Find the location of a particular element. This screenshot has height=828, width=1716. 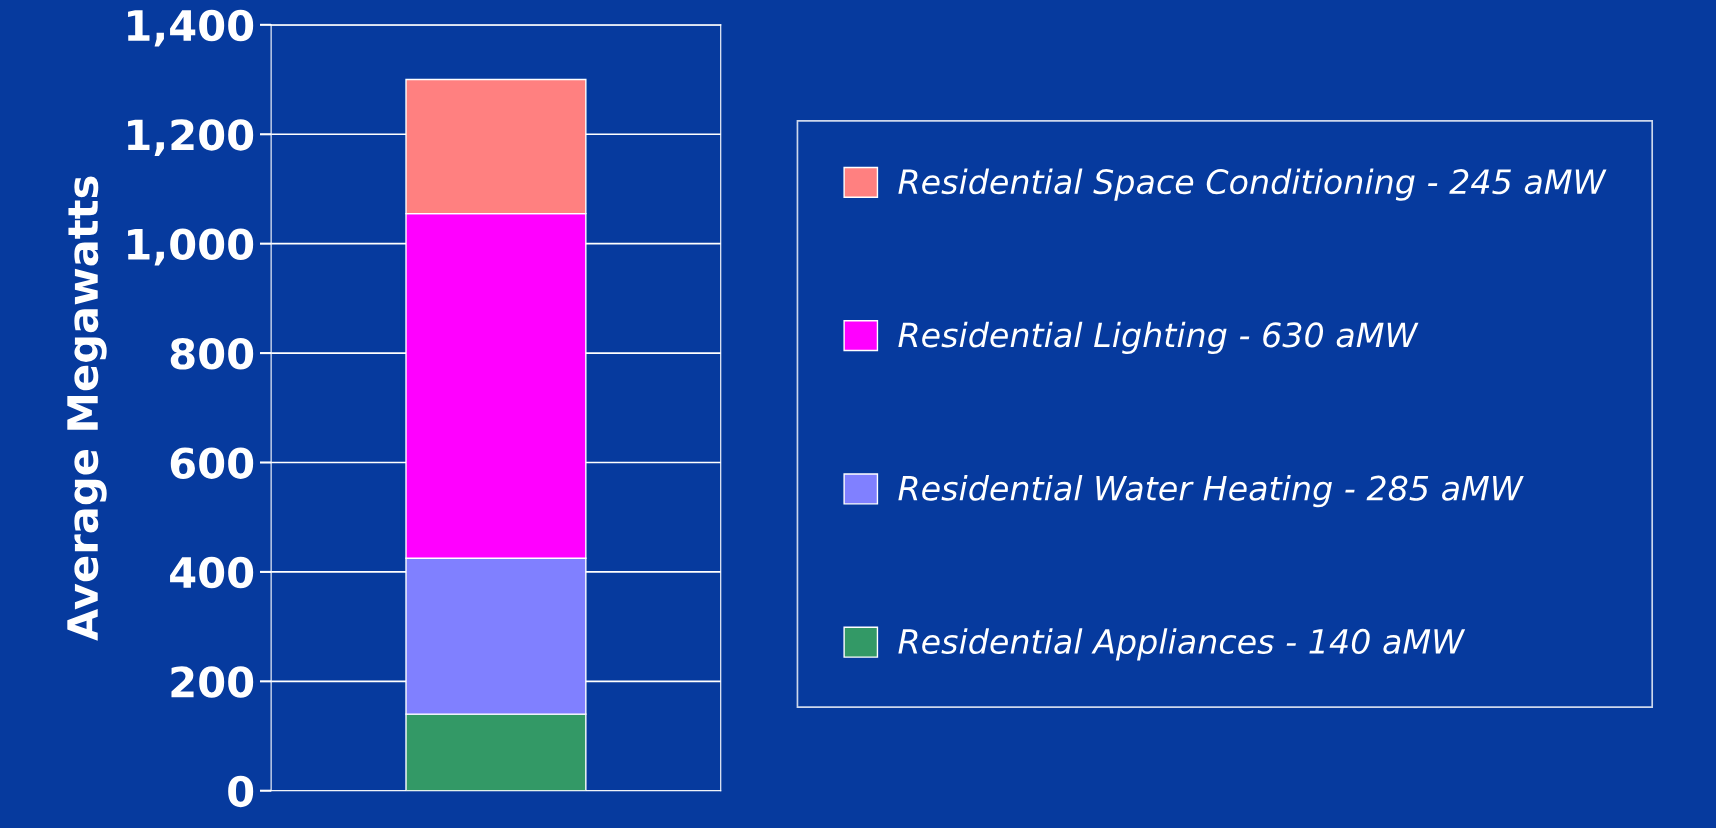

legend-label: Residential Water Heating - 285 aMW is located at coordinates (1211, 491).